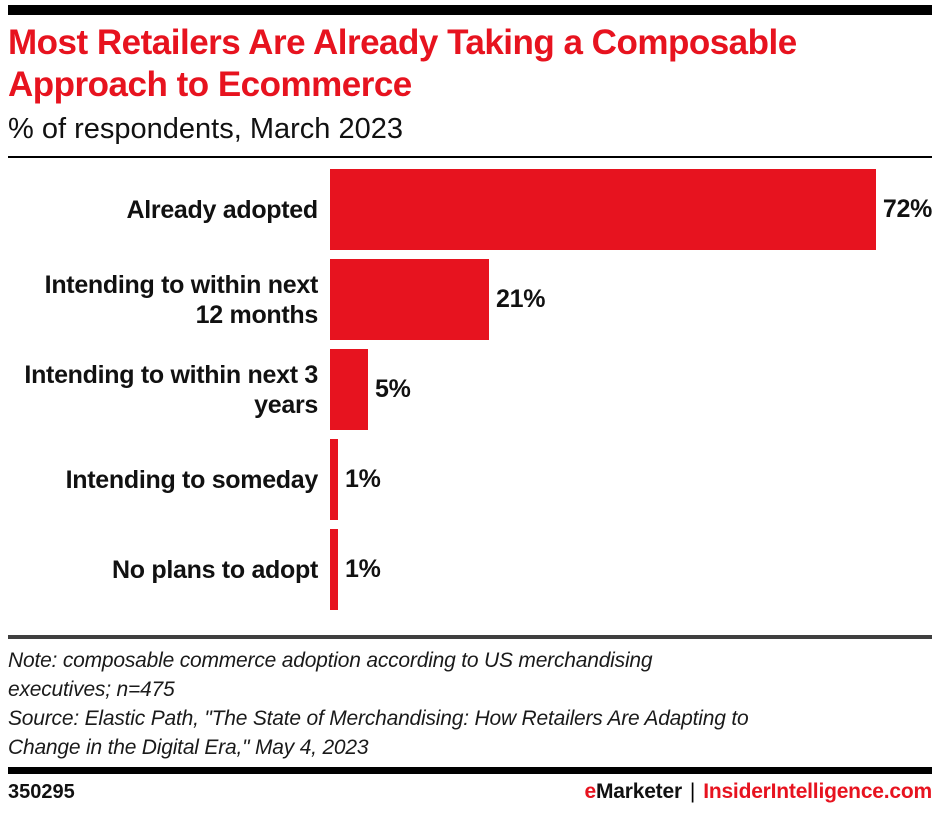 The image size is (940, 813). I want to click on brand-emarketer-e: e, so click(590, 791).